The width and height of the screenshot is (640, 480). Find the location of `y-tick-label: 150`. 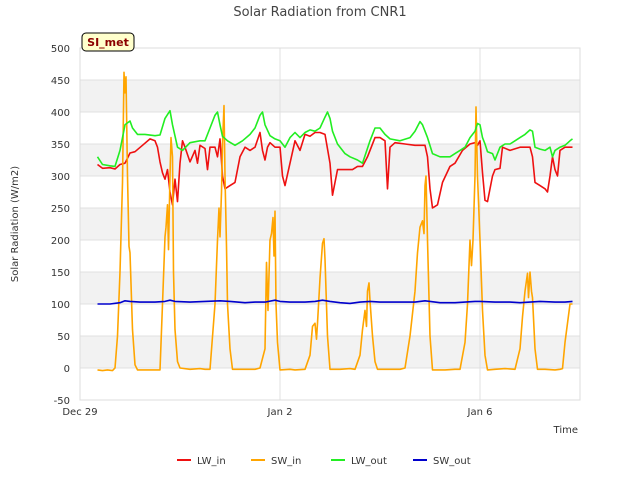

y-tick-label: 150 is located at coordinates (60, 273).